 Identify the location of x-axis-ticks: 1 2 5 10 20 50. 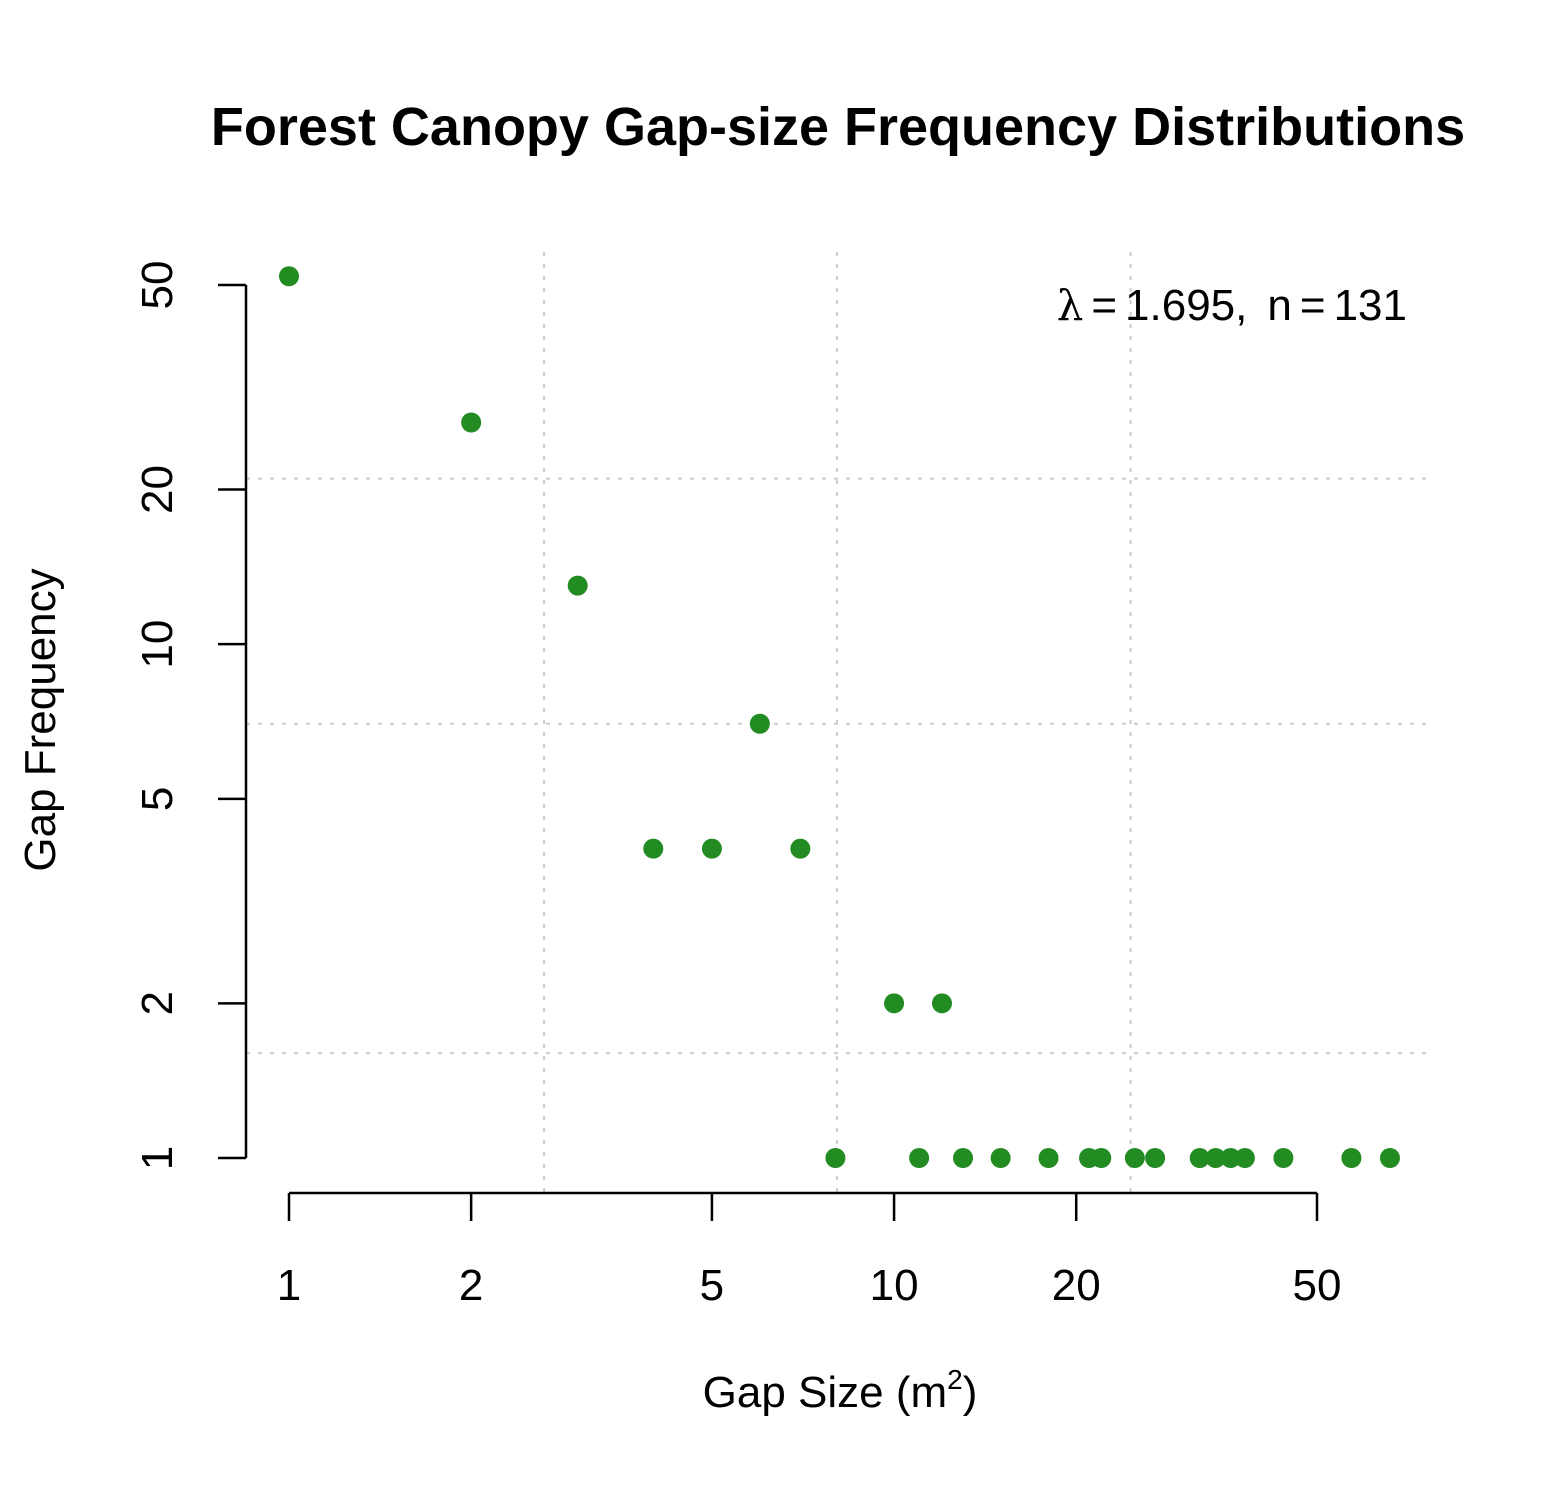
(809, 1251).